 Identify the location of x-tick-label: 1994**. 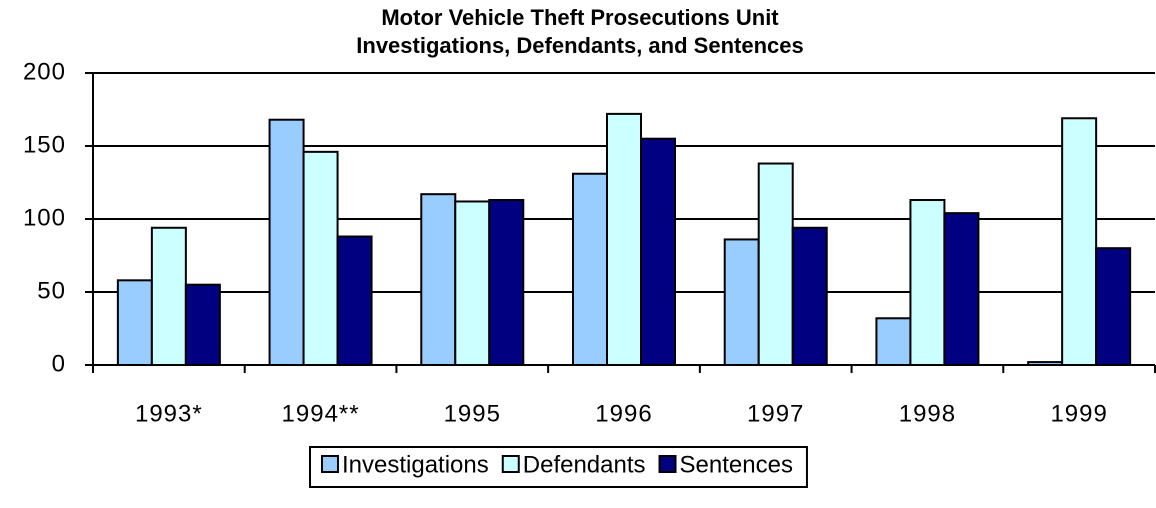
(321, 413).